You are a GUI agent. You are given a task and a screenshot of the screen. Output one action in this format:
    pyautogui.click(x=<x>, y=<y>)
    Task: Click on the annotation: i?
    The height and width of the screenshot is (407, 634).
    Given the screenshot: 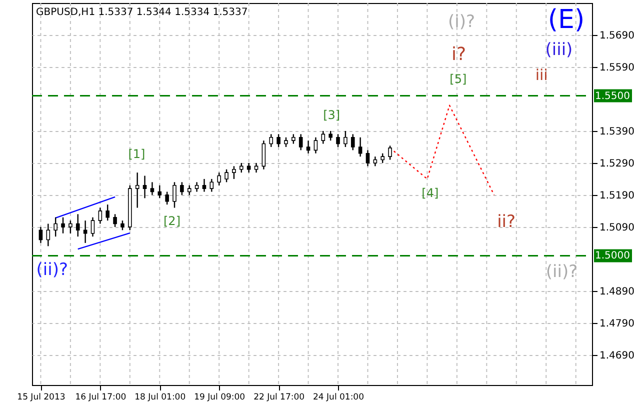 What is the action you would take?
    pyautogui.click(x=458, y=54)
    